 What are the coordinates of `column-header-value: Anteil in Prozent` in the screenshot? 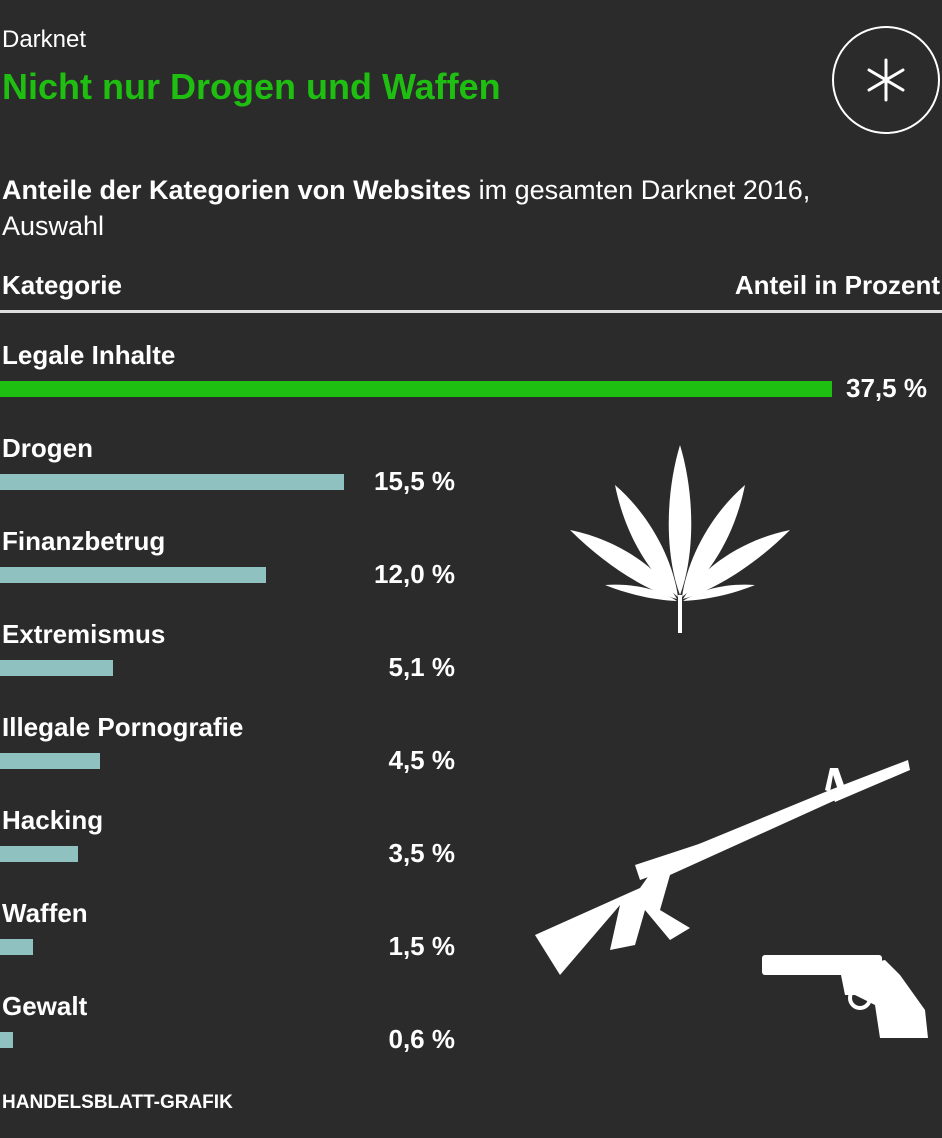 It's located at (837, 285).